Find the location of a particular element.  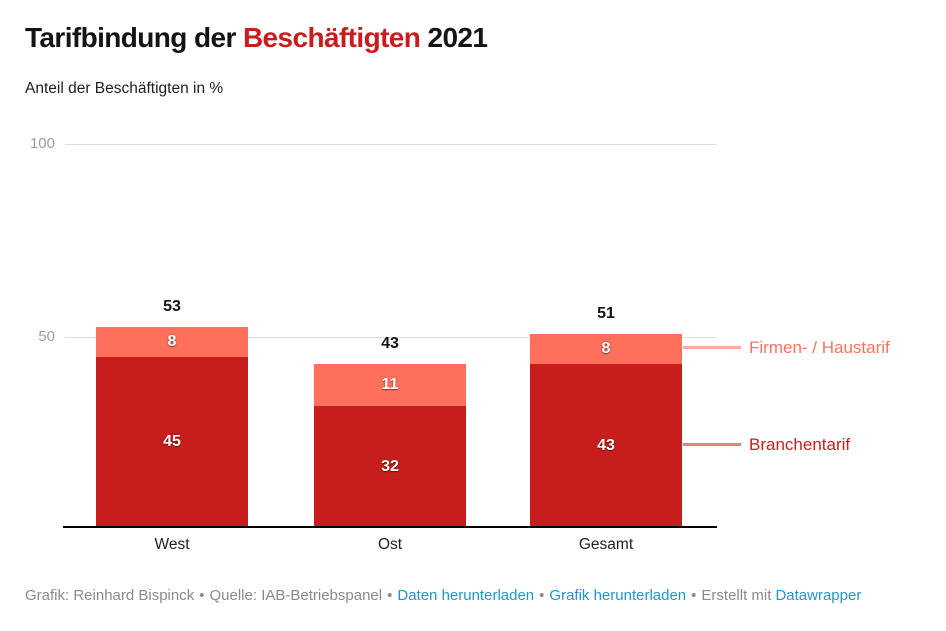

bar-segment-ost-firmen-haustarif: 11 is located at coordinates (390, 385).